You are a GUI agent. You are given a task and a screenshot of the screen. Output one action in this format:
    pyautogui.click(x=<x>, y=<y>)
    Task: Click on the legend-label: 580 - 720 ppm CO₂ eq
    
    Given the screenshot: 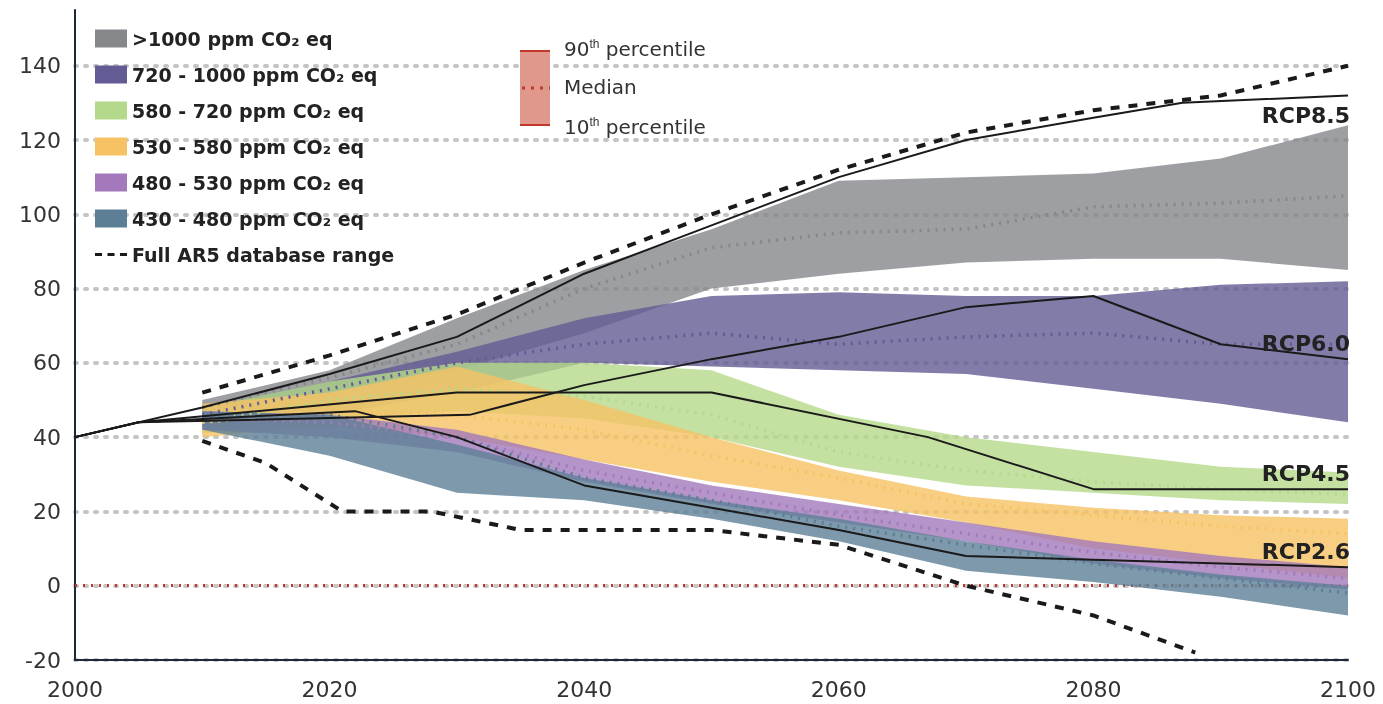 What is the action you would take?
    pyautogui.click(x=248, y=110)
    